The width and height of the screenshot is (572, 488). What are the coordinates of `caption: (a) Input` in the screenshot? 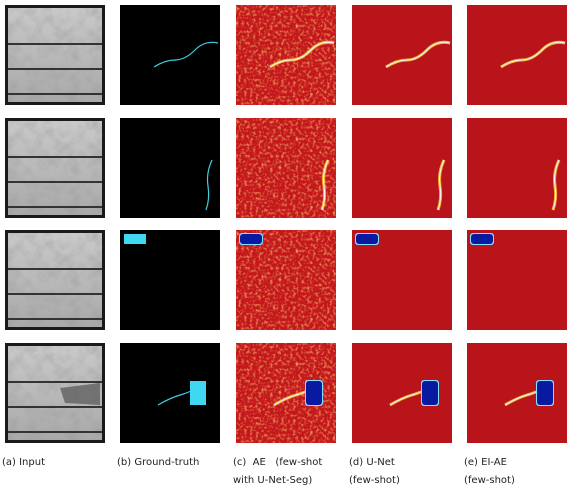 It's located at (23, 462).